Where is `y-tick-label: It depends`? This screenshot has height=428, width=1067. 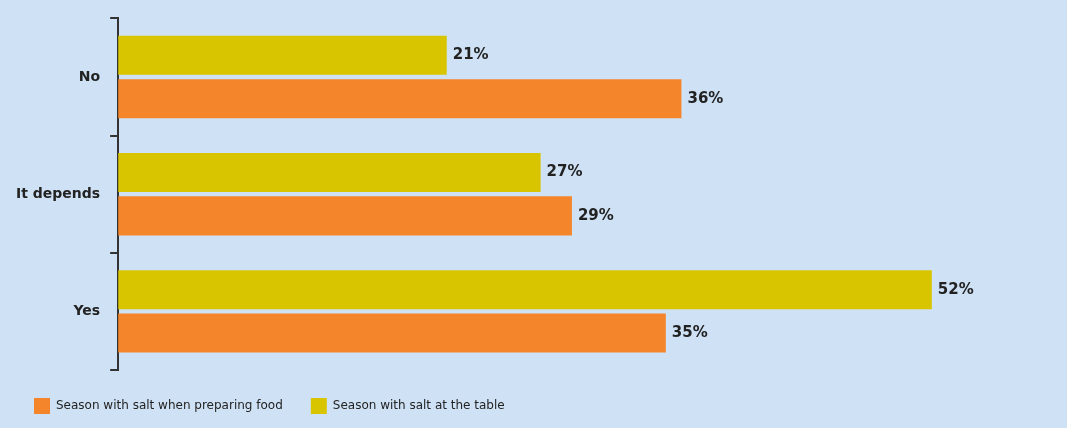
y-tick-label: It depends is located at coordinates (58, 192).